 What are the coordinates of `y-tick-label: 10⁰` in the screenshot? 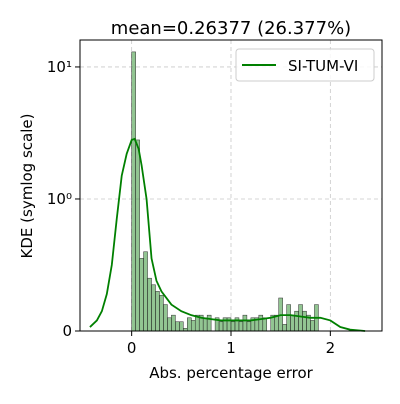 It's located at (59, 199).